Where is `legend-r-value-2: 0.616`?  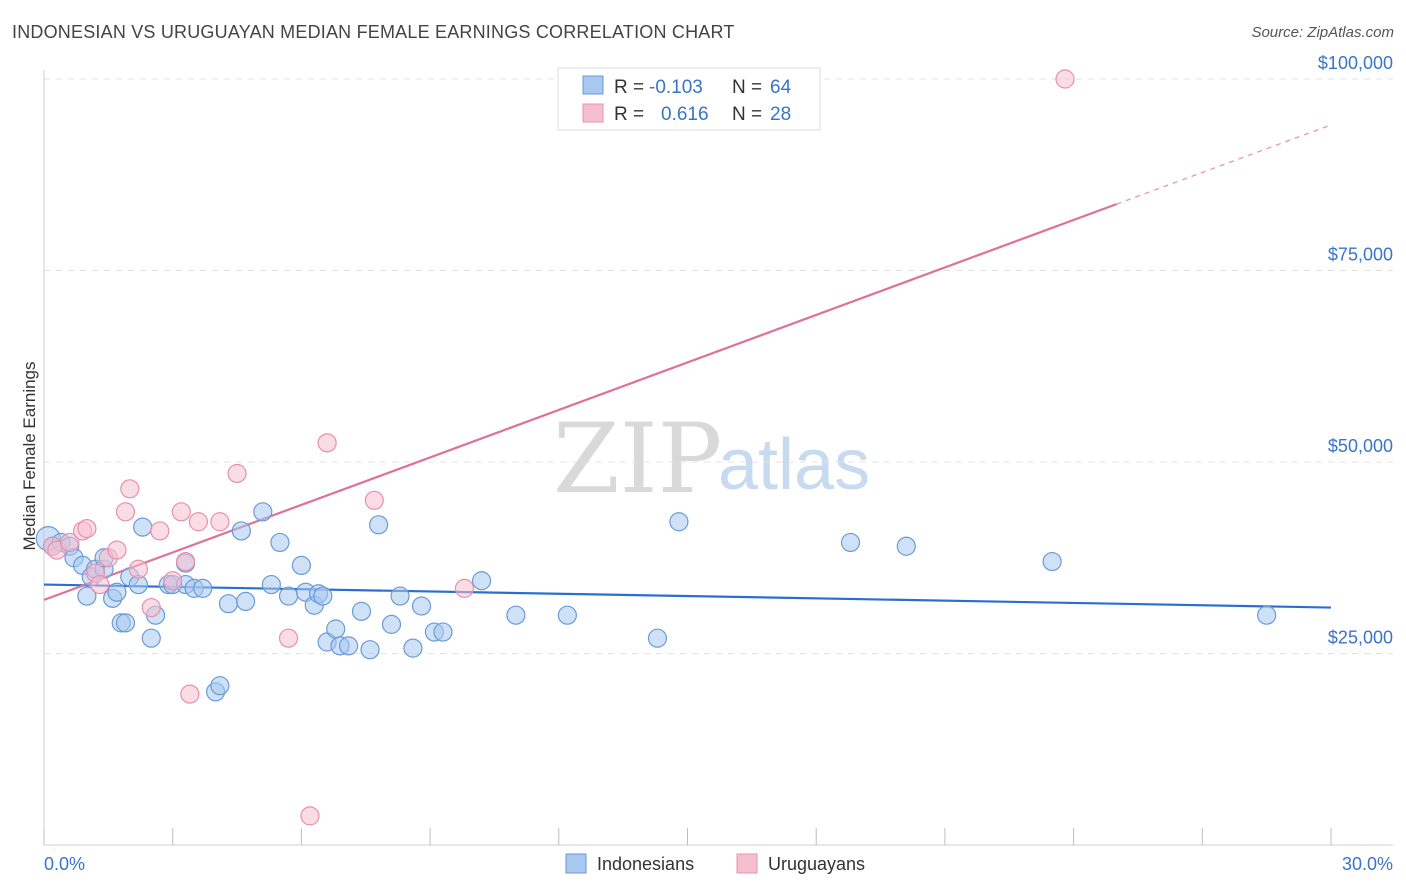
legend-r-value-2: 0.616 is located at coordinates (685, 114).